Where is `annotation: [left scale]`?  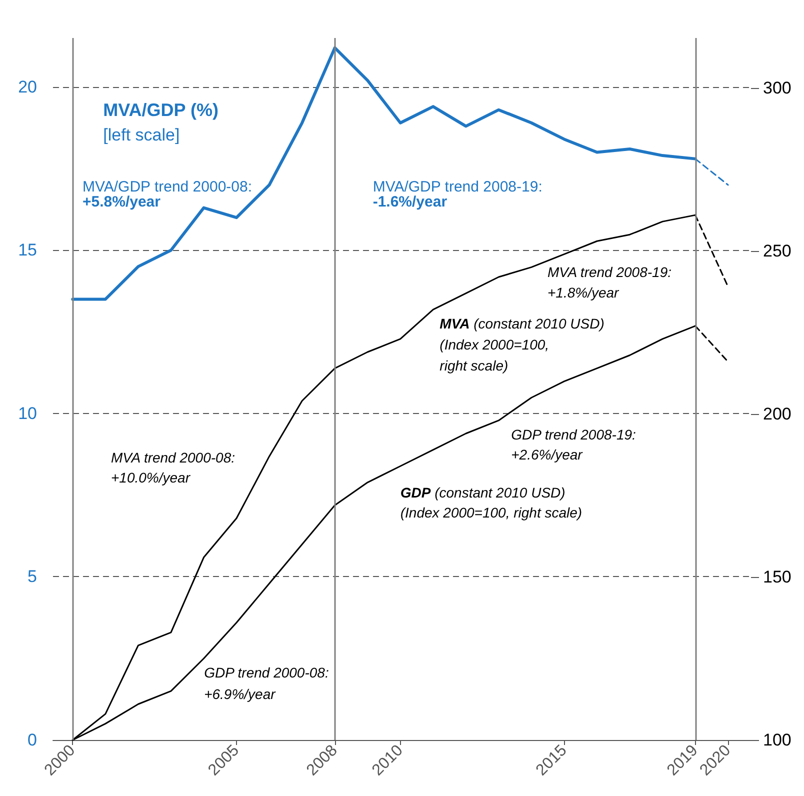 annotation: [left scale] is located at coordinates (141, 134).